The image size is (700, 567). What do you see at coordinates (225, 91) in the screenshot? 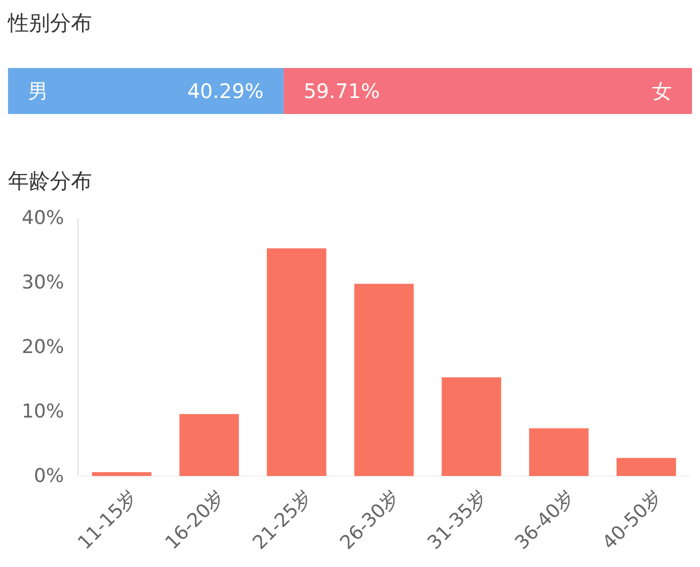
I see `data-label: 40.29%` at bounding box center [225, 91].